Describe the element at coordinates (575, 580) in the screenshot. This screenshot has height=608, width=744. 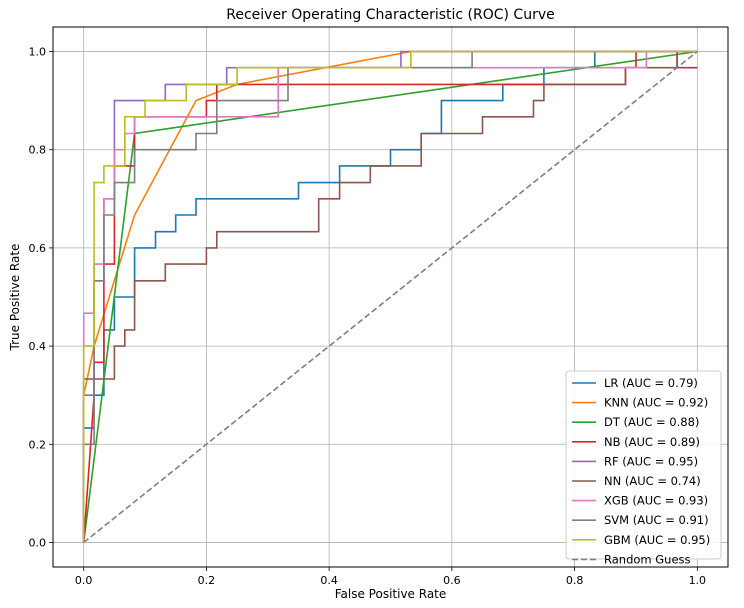
I see `x-tick-label: 0.8` at that location.